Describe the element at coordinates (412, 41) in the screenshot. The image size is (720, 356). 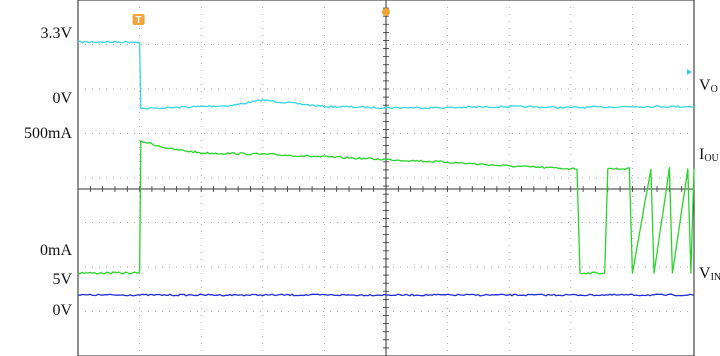
I see `markers: T` at that location.